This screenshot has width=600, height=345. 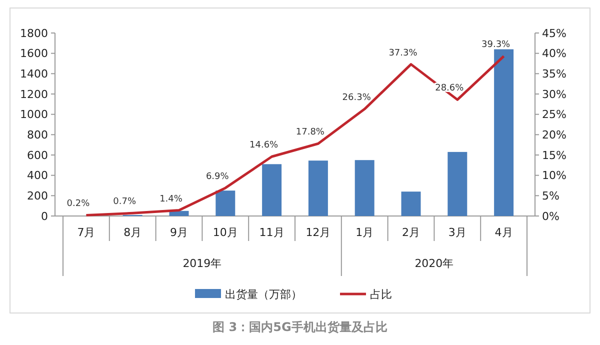 I want to click on data-label: 37.3%, so click(x=403, y=53).